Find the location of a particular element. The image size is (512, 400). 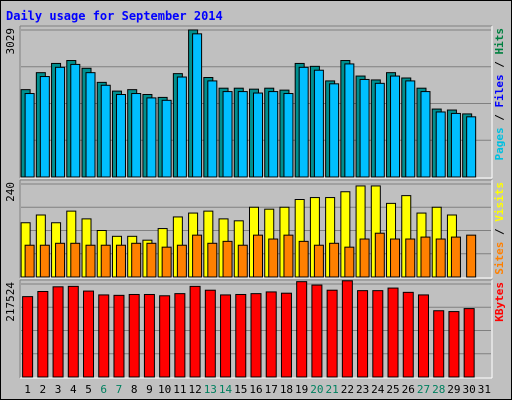

x-tick-label-day-31: 31 is located at coordinates (484, 389).